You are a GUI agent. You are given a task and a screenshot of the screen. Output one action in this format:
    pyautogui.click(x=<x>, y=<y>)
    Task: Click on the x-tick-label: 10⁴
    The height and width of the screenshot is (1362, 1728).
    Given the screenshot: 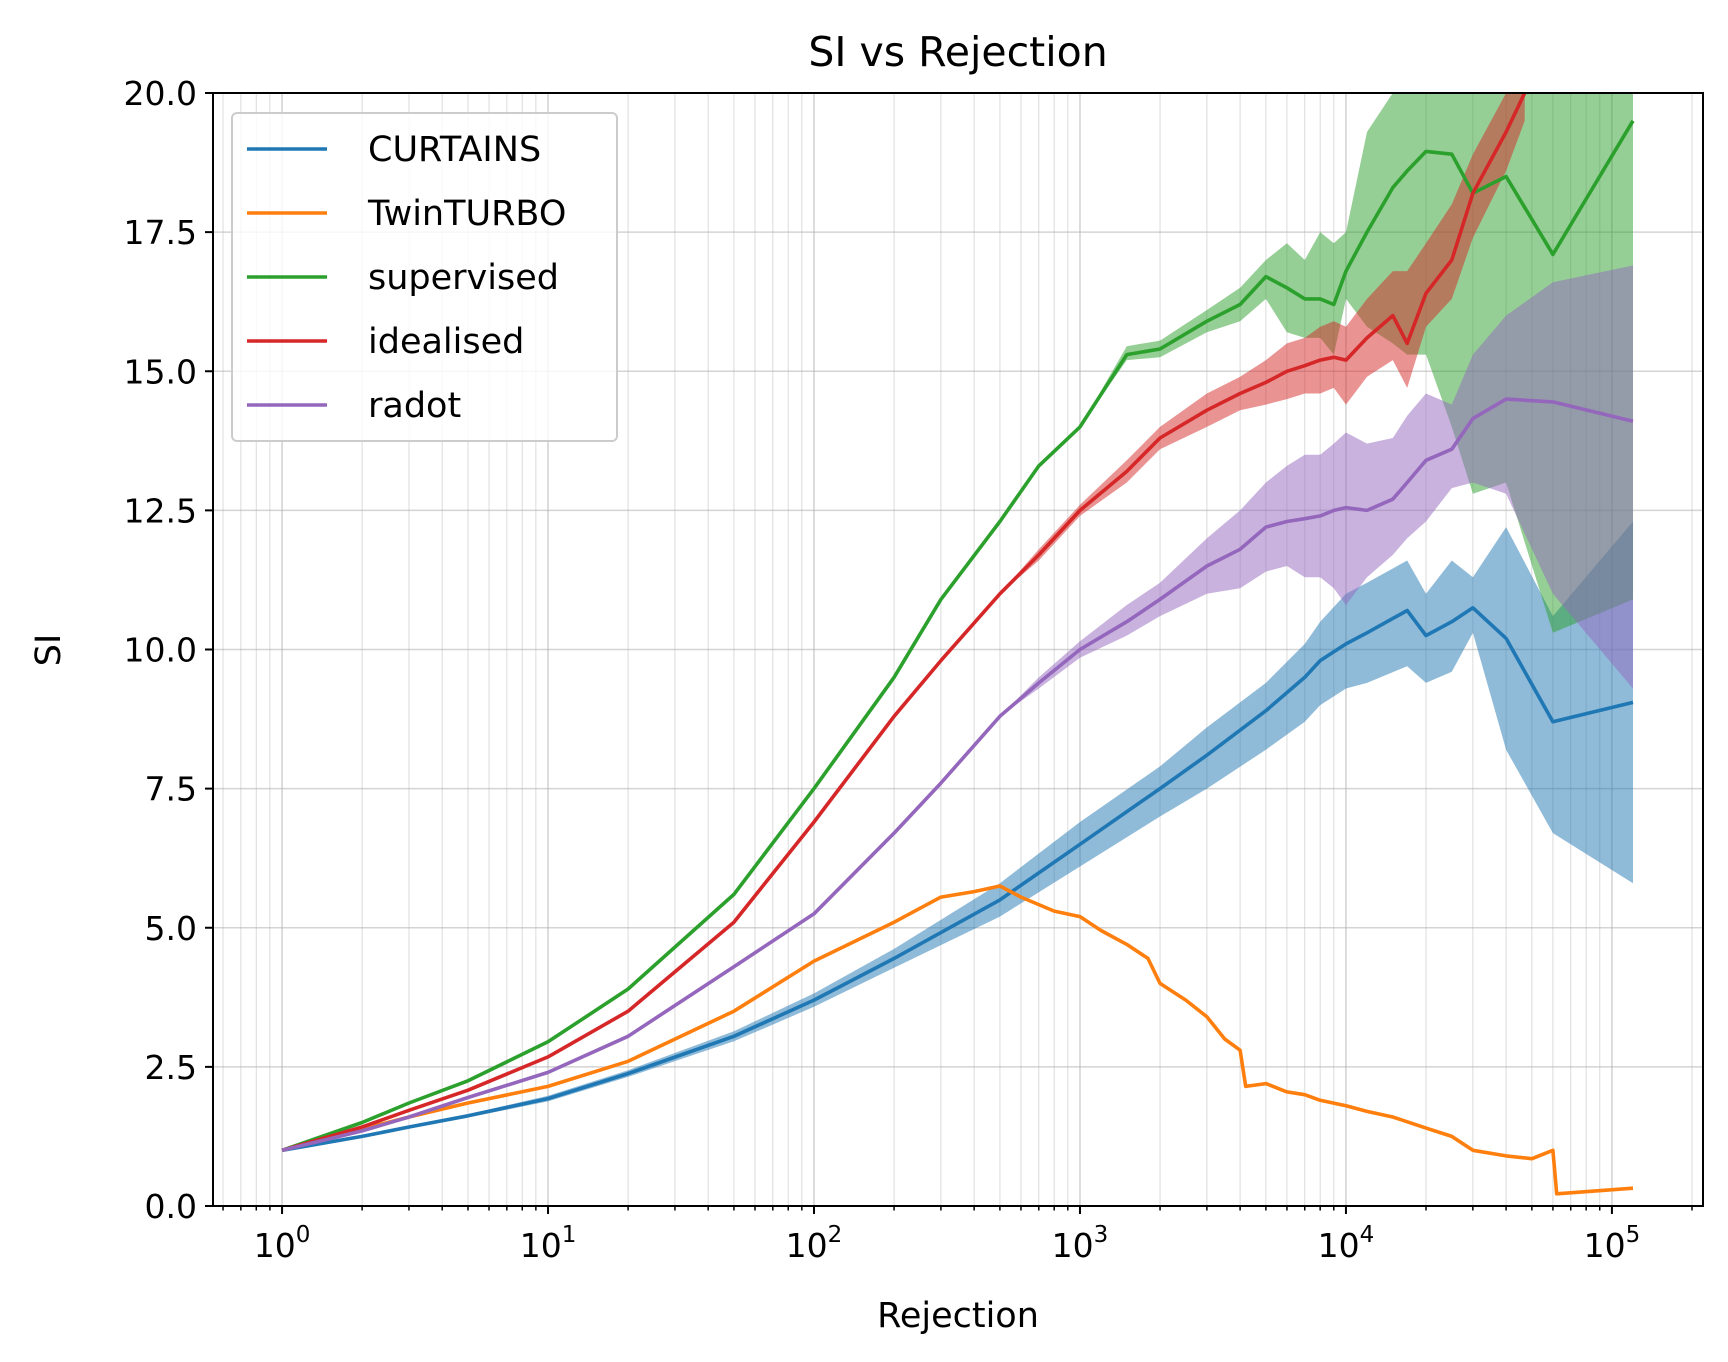 What is the action you would take?
    pyautogui.click(x=1346, y=1243)
    